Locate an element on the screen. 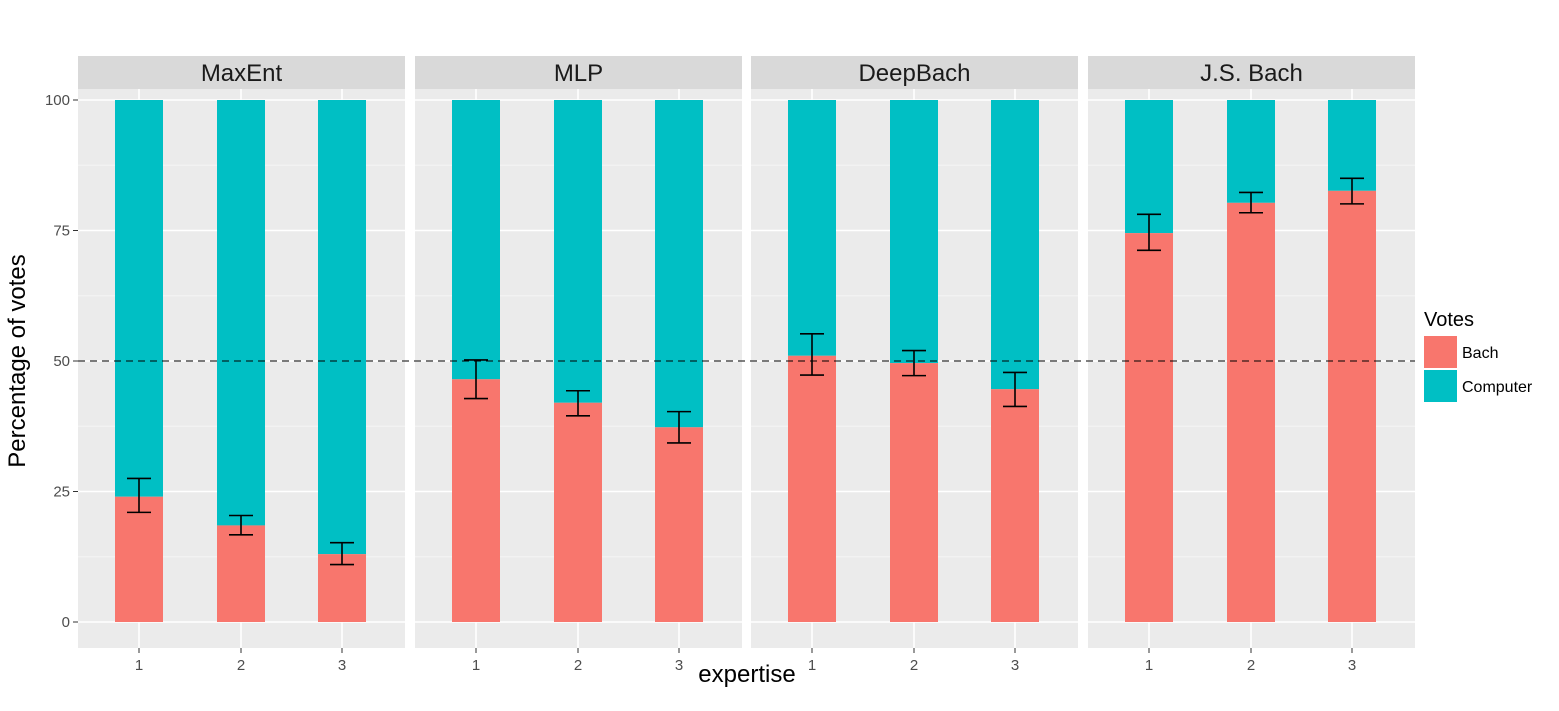 This screenshot has width=1559, height=711. facet-strip-label: MLP is located at coordinates (578, 73).